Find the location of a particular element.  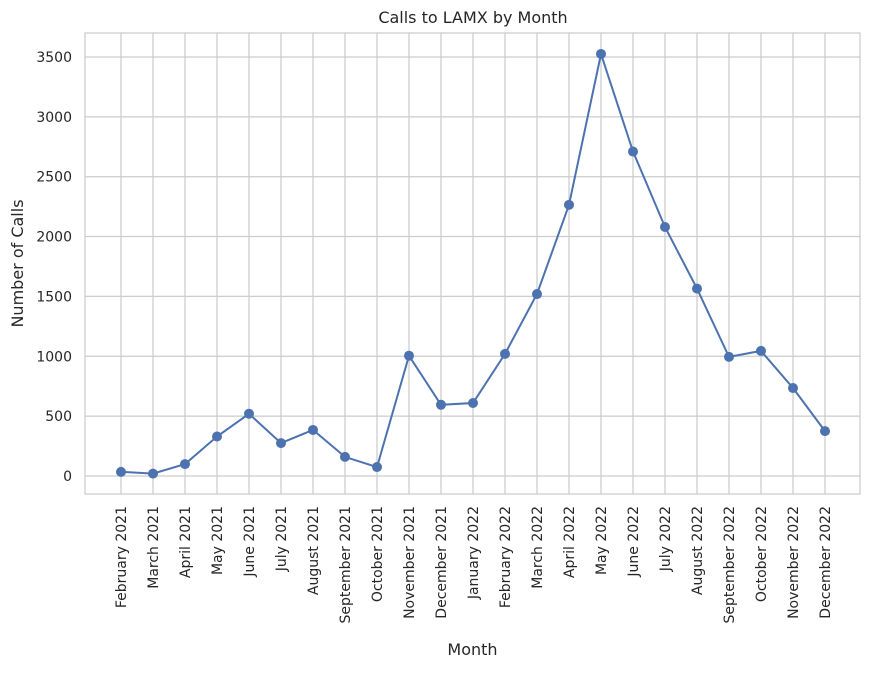

x-tick-label: September 2021 is located at coordinates (346, 564).